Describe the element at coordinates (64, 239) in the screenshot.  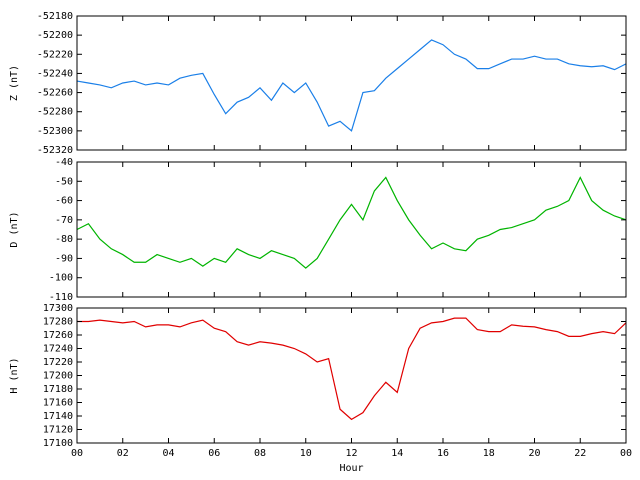
I see `y-tick-label: -80` at that location.